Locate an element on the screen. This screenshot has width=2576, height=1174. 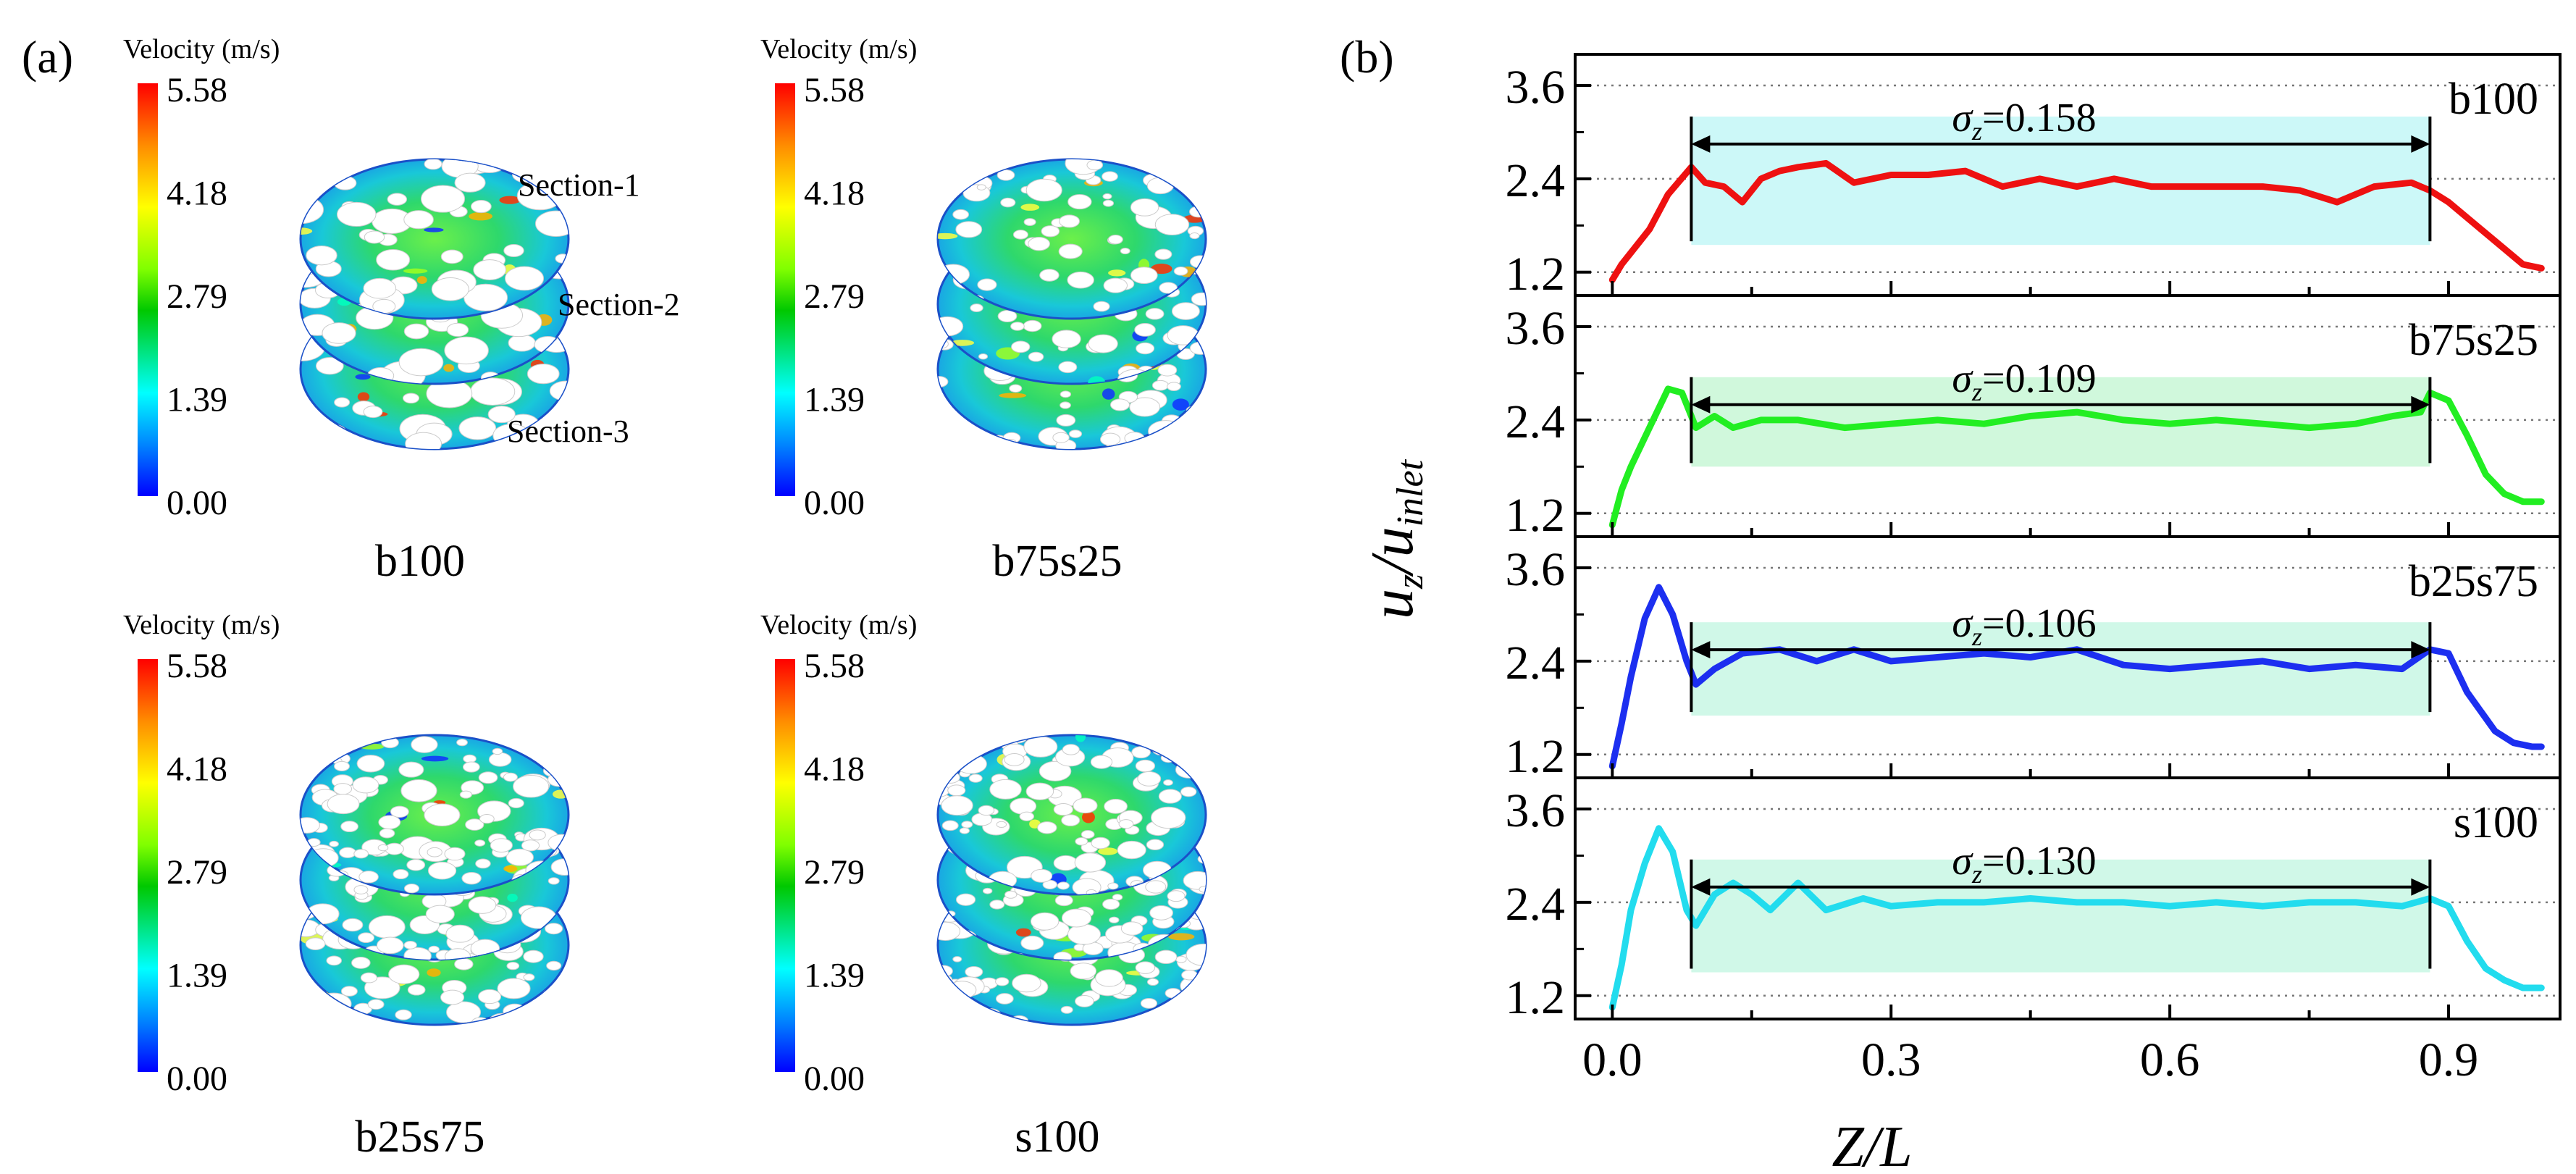
sigma-label: σz=0.109 is located at coordinates (2024, 381).